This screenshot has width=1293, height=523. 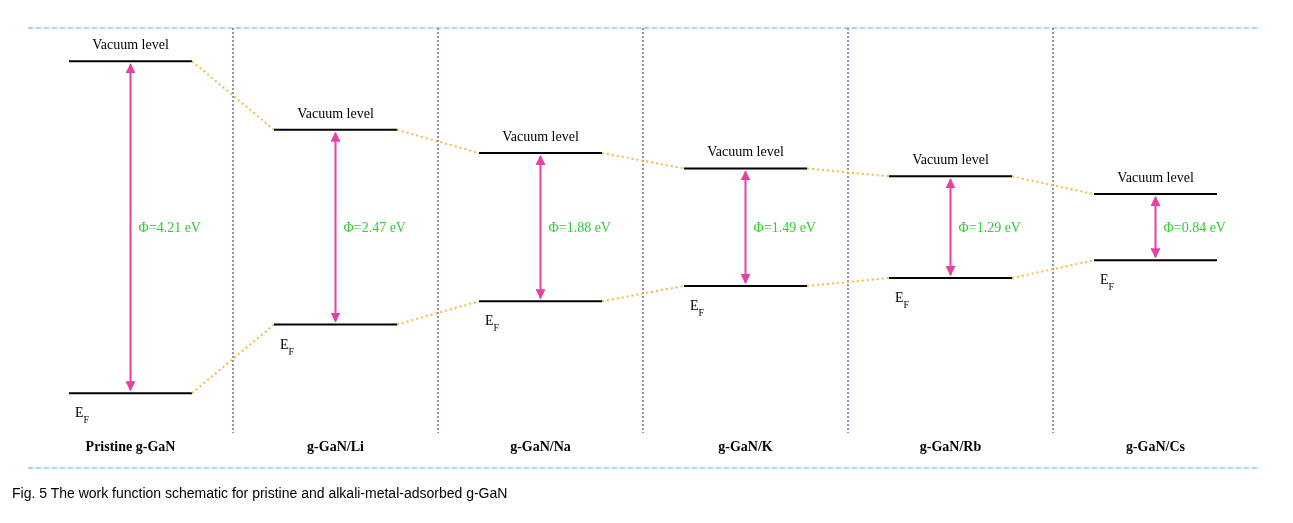 I want to click on data-label: Φ=1.49 eV, so click(x=784, y=228).